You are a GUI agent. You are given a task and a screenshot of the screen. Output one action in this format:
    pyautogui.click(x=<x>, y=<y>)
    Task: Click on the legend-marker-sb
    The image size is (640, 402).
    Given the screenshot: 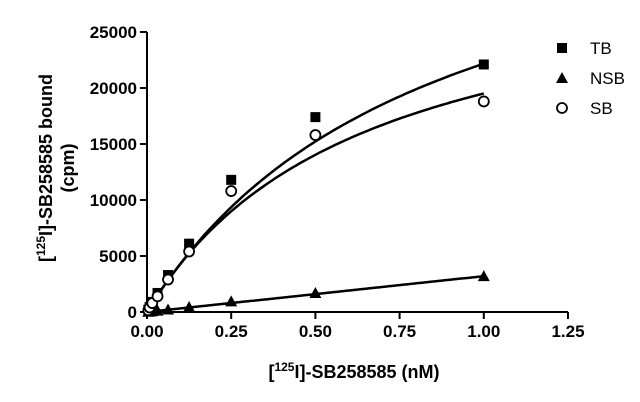 What is the action you would take?
    pyautogui.click(x=562, y=108)
    